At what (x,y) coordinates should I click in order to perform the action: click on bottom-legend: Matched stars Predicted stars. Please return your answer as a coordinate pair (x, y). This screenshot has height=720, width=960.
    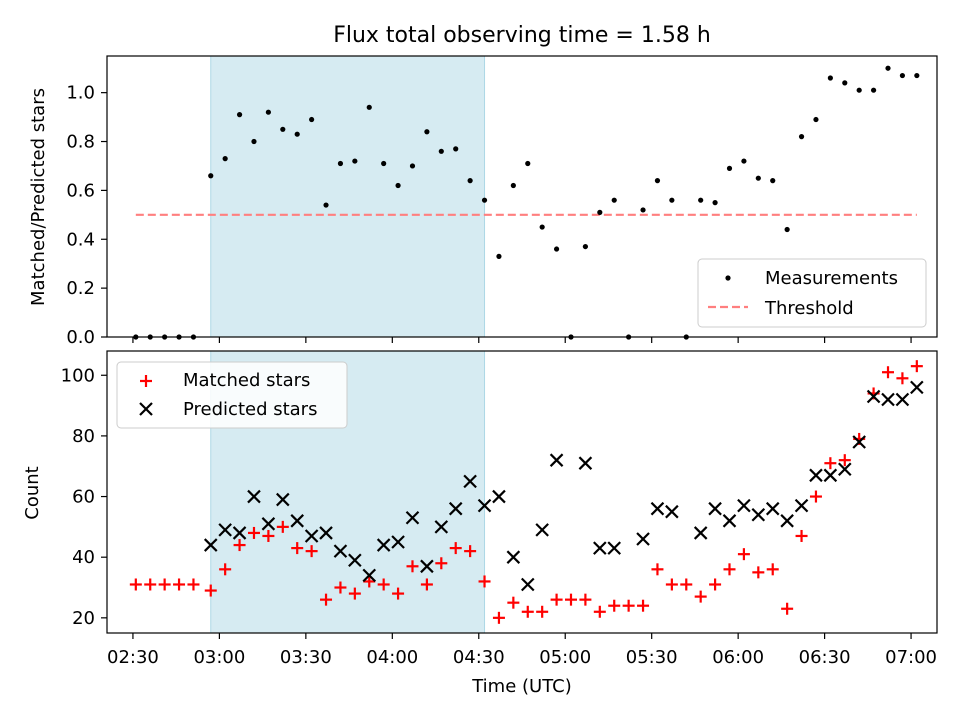
    Looking at the image, I should click on (232, 395).